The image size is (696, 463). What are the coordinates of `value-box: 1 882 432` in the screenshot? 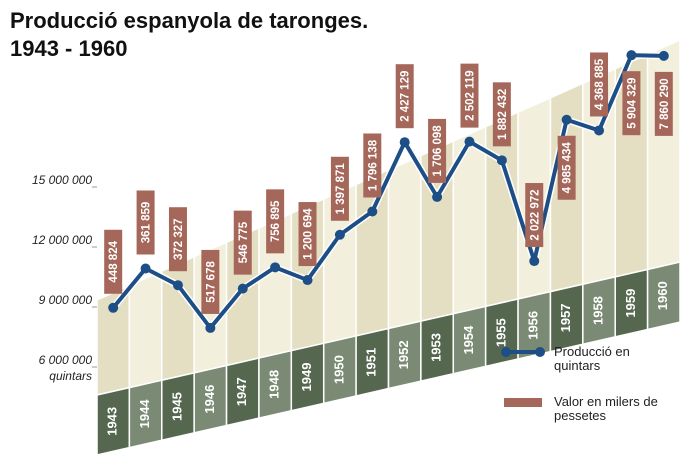 It's located at (501, 114).